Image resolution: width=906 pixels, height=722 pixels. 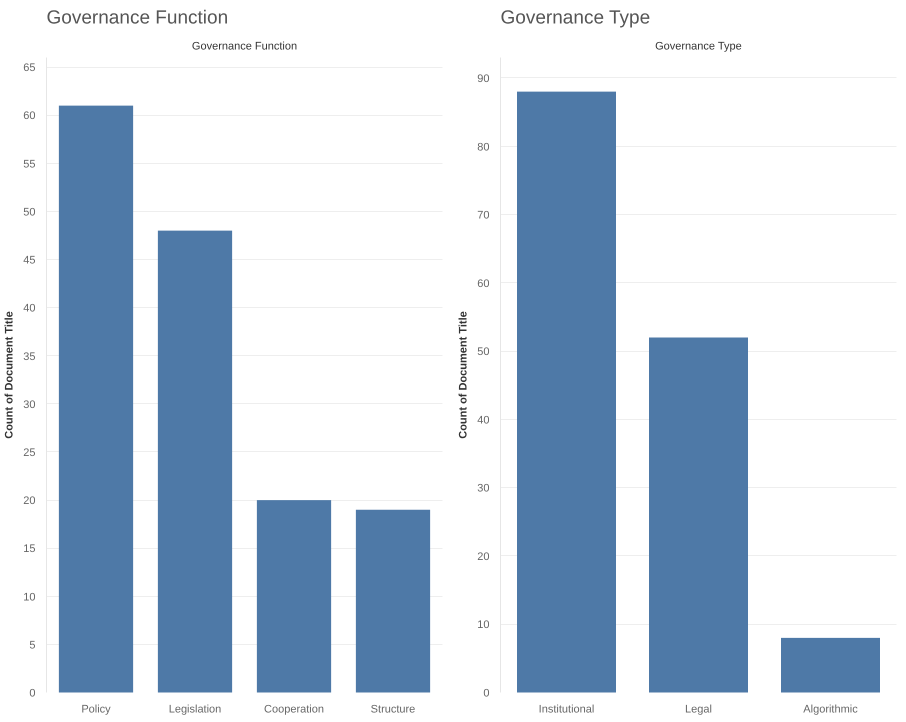 I want to click on chart-title: Governance Type, so click(x=575, y=18).